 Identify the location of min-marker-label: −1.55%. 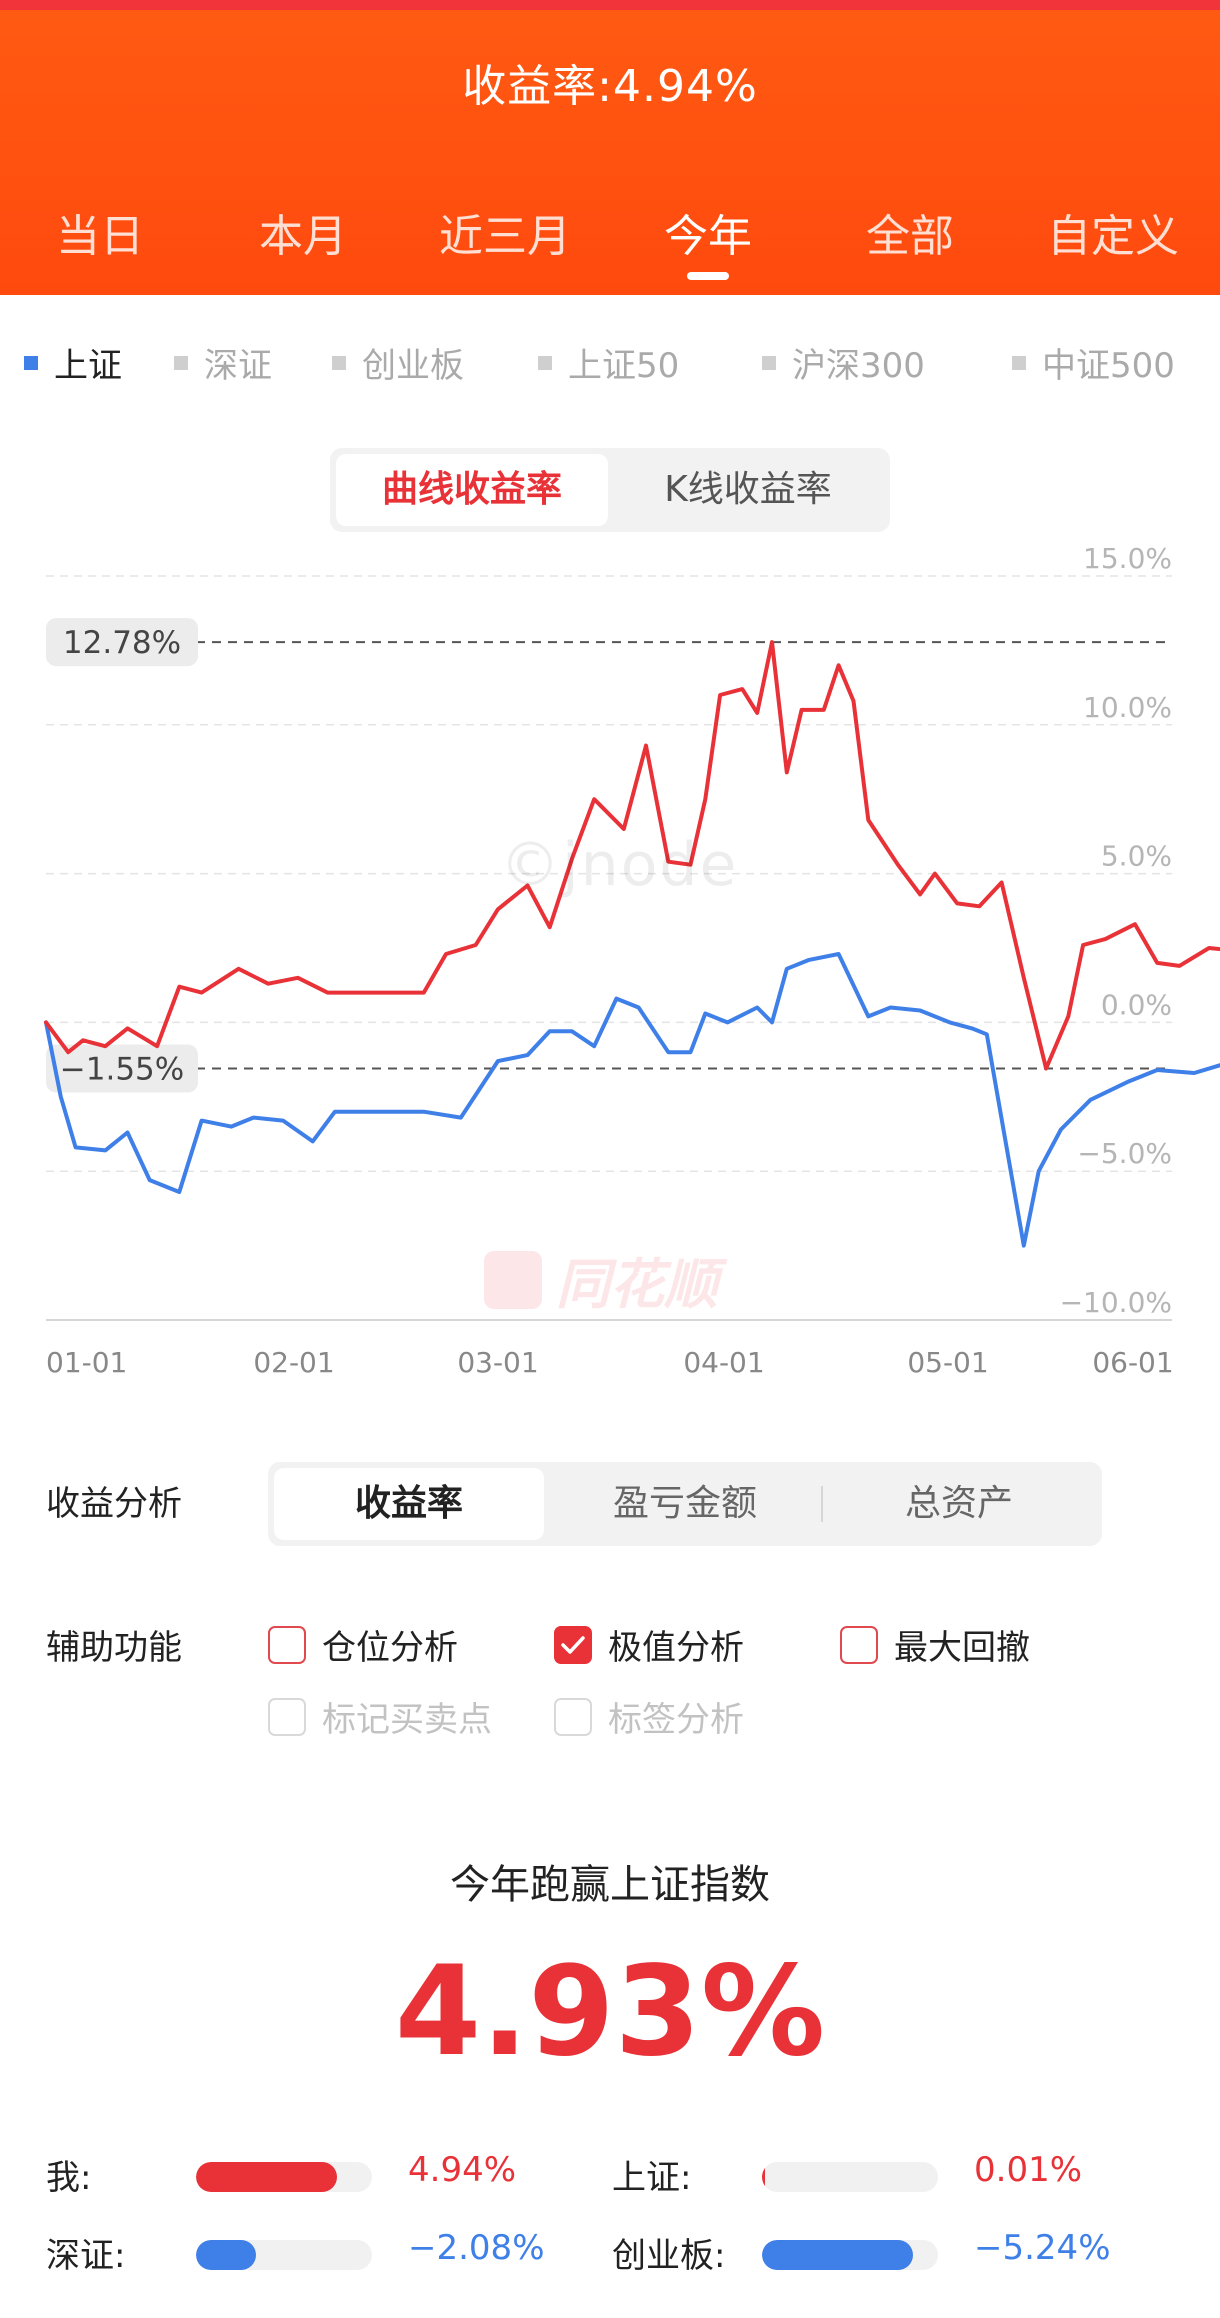
(122, 1070).